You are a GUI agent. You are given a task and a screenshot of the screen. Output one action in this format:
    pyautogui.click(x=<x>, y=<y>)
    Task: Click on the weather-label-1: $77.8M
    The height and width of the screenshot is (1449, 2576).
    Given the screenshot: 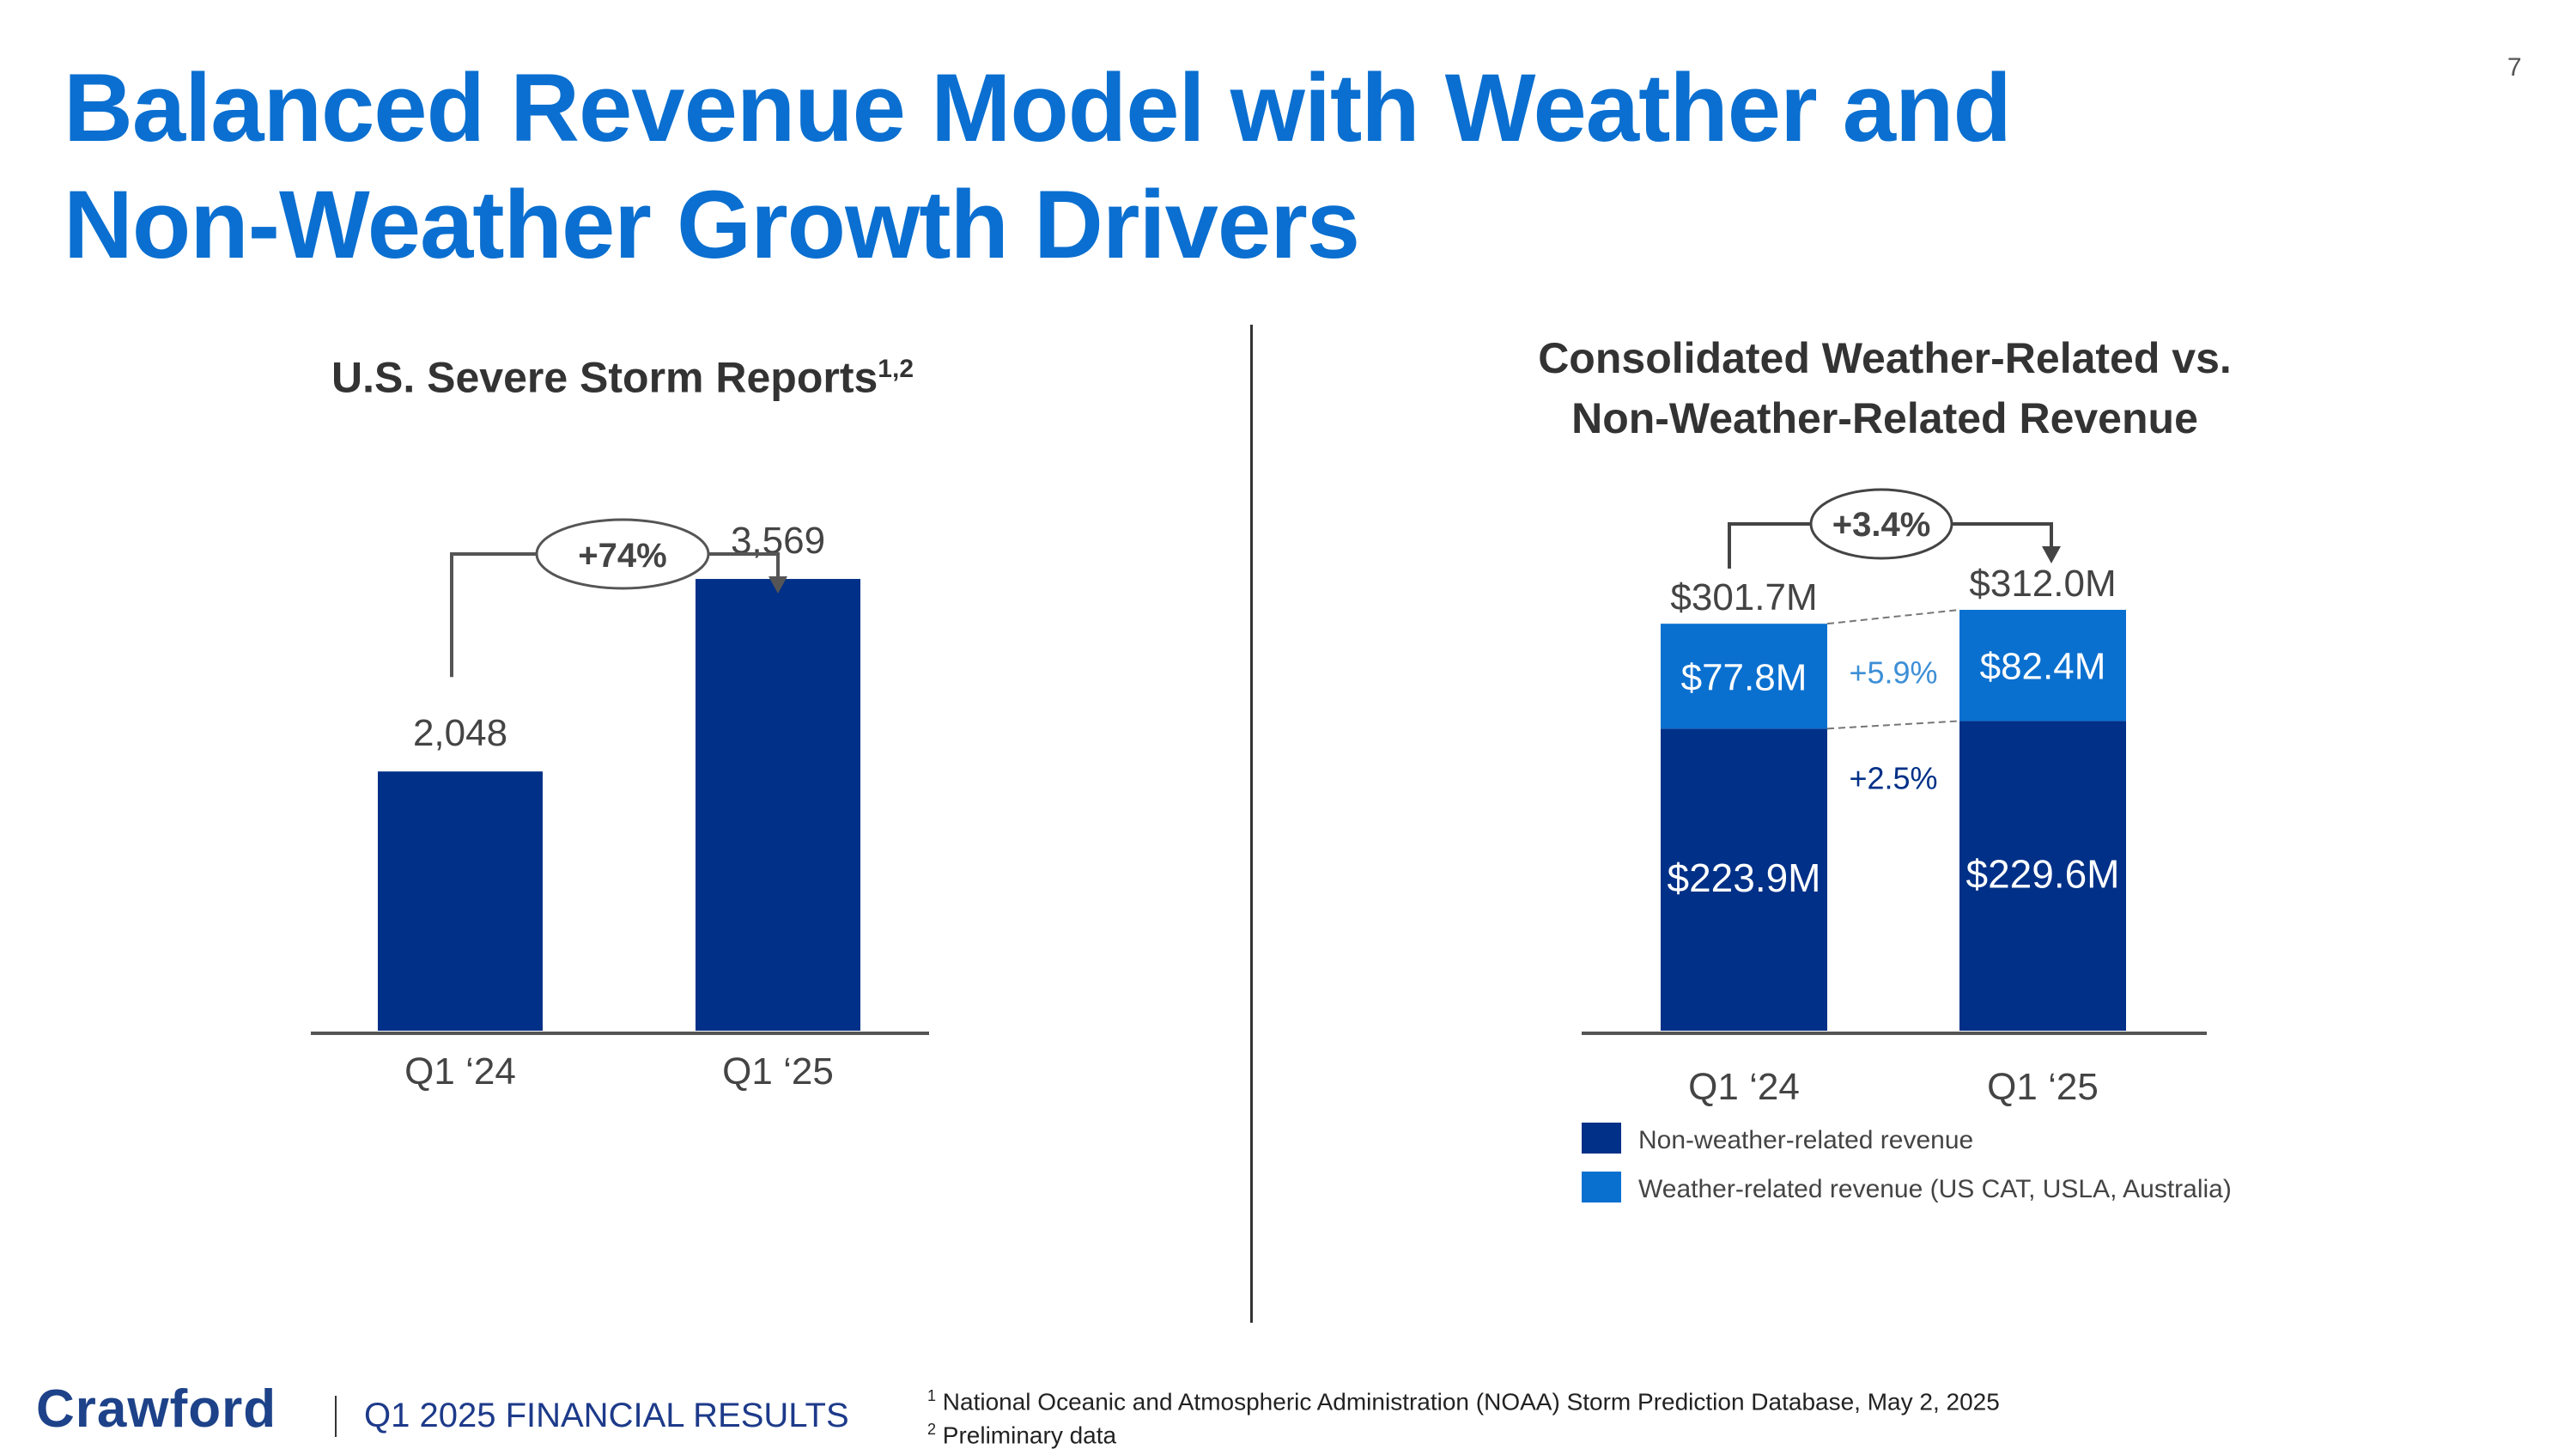 What is the action you would take?
    pyautogui.click(x=1744, y=677)
    